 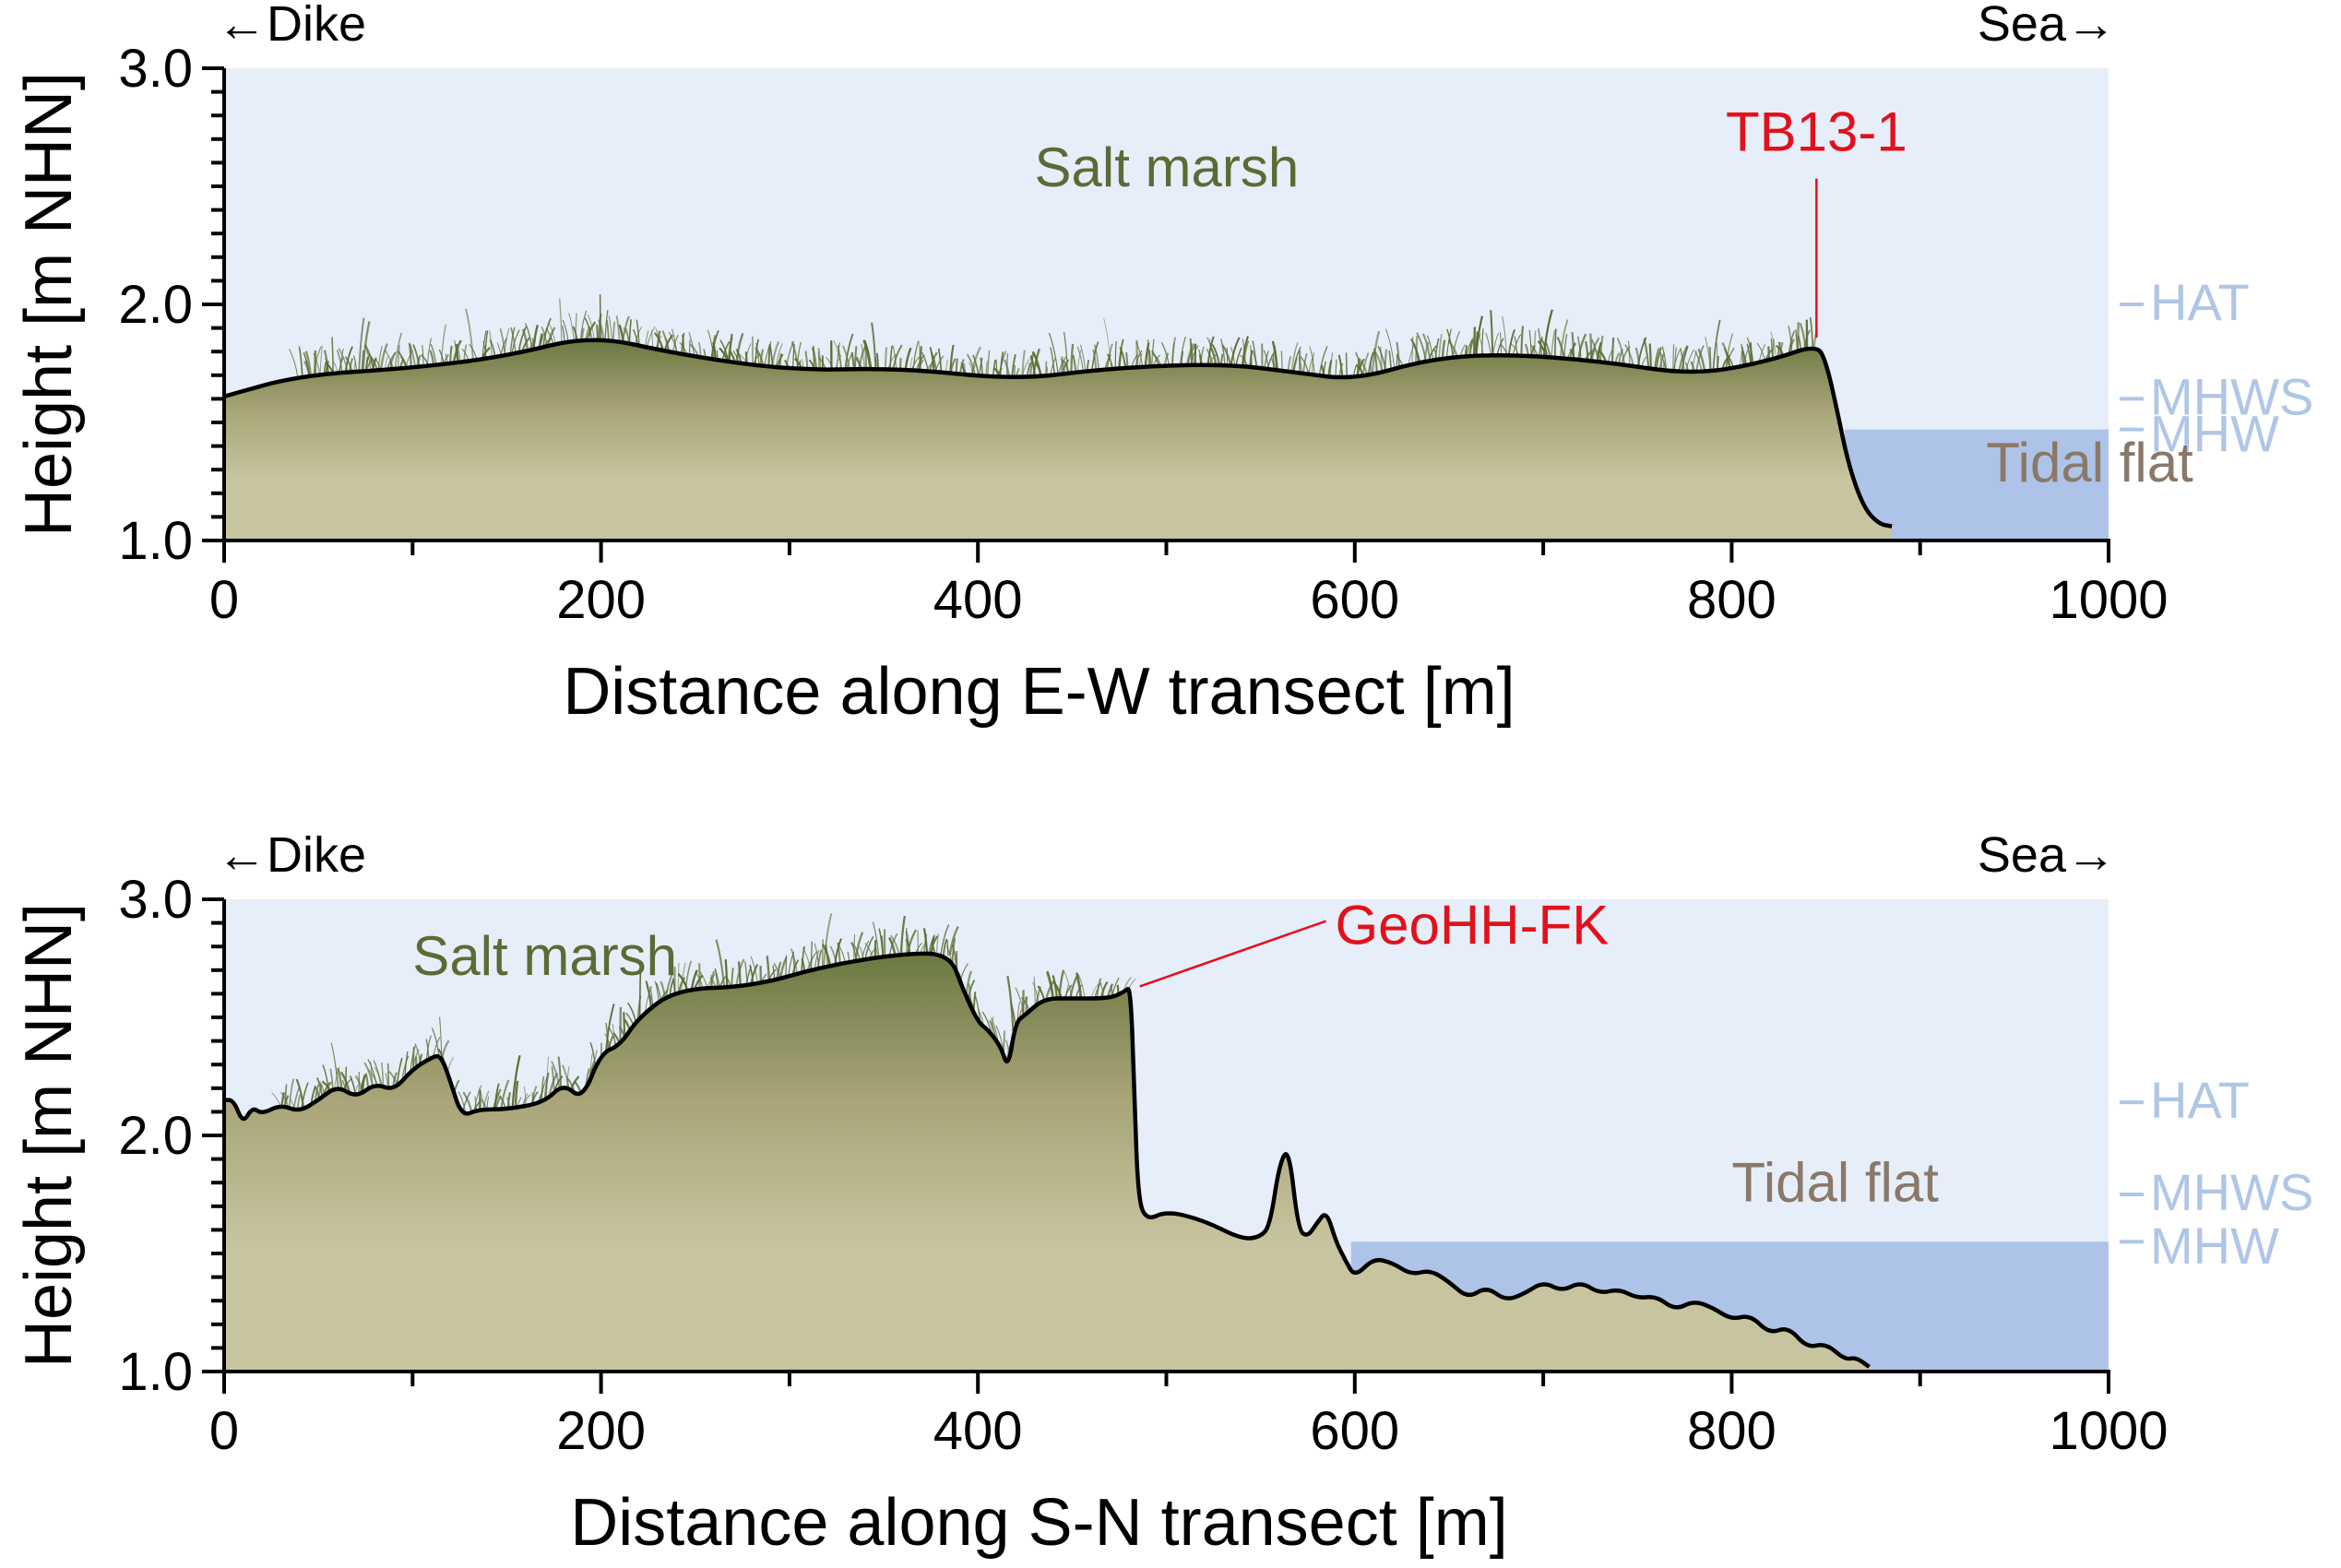 What do you see at coordinates (1976, 484) in the screenshot?
I see `water-area` at bounding box center [1976, 484].